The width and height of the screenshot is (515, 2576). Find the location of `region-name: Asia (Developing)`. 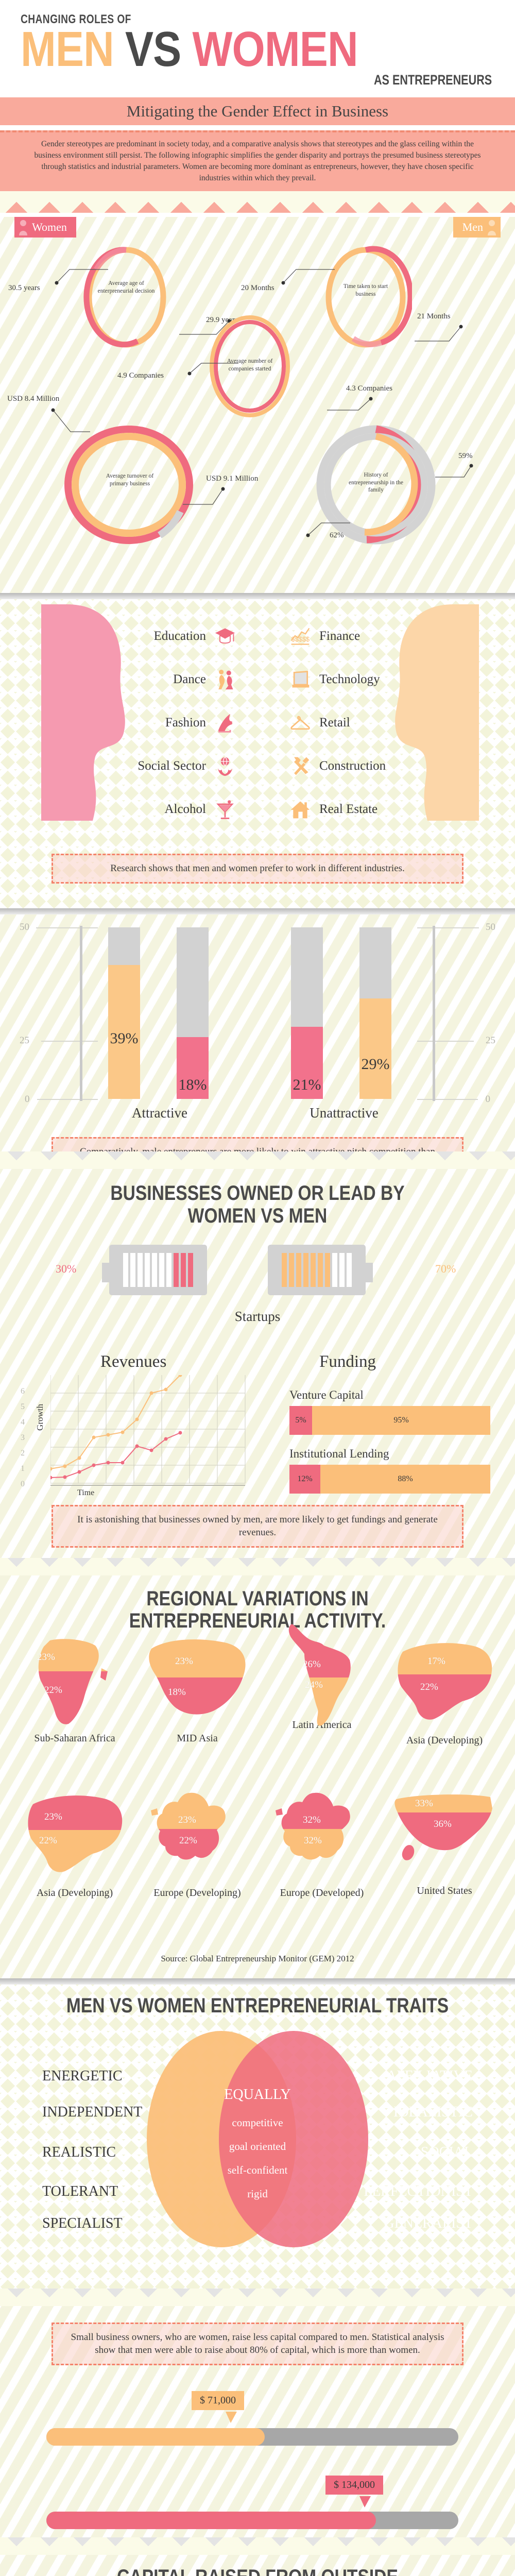

region-name: Asia (Developing) is located at coordinates (75, 1893).